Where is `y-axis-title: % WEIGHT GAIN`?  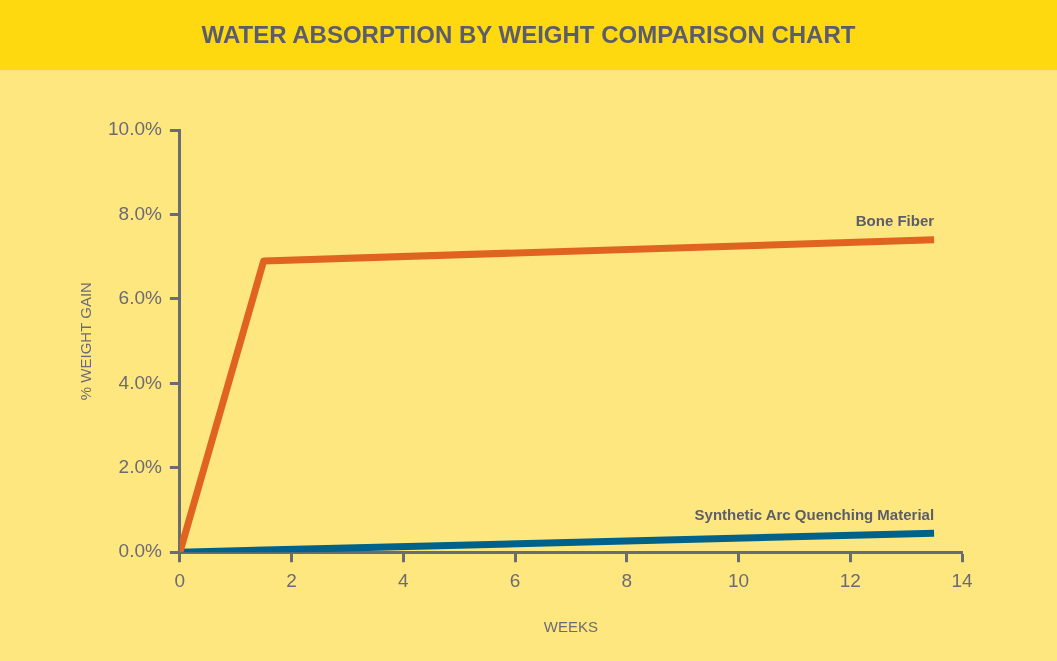 y-axis-title: % WEIGHT GAIN is located at coordinates (86, 341).